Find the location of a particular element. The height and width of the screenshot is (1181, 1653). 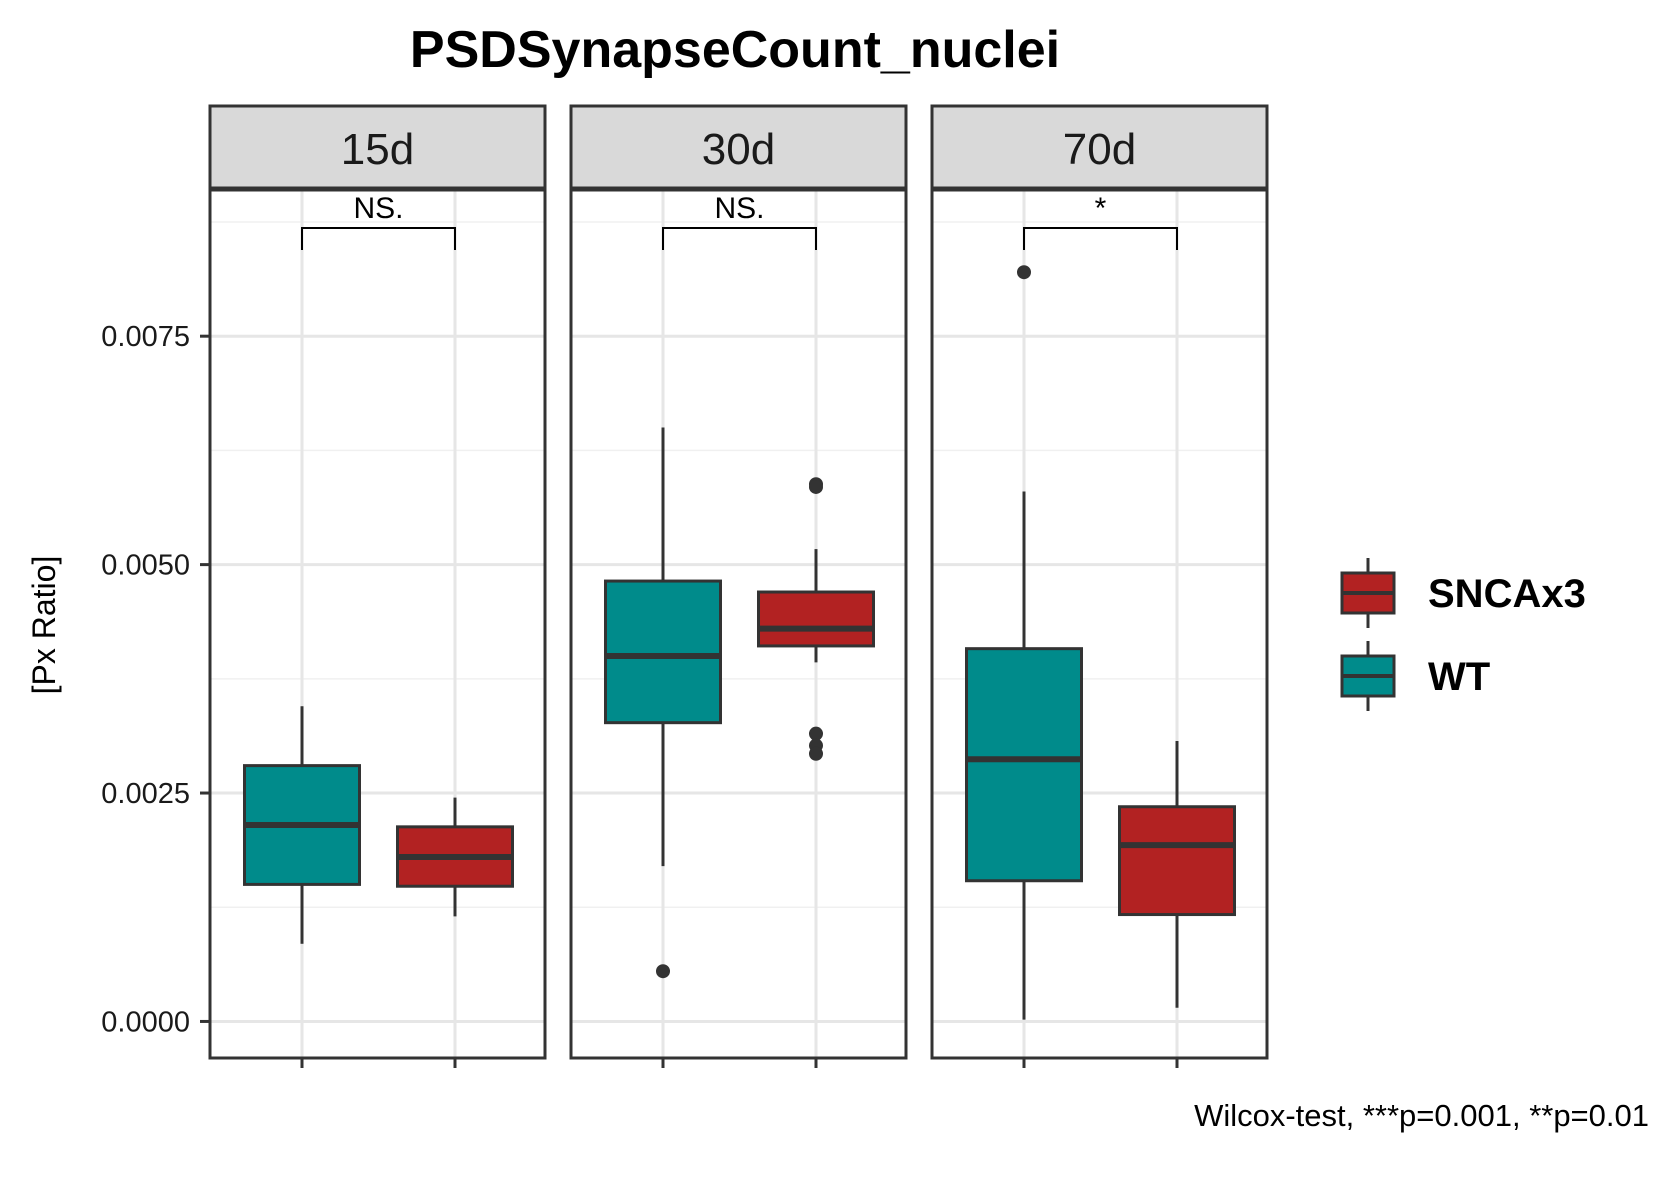

legend-item: SNCAx3 is located at coordinates (1463, 593).